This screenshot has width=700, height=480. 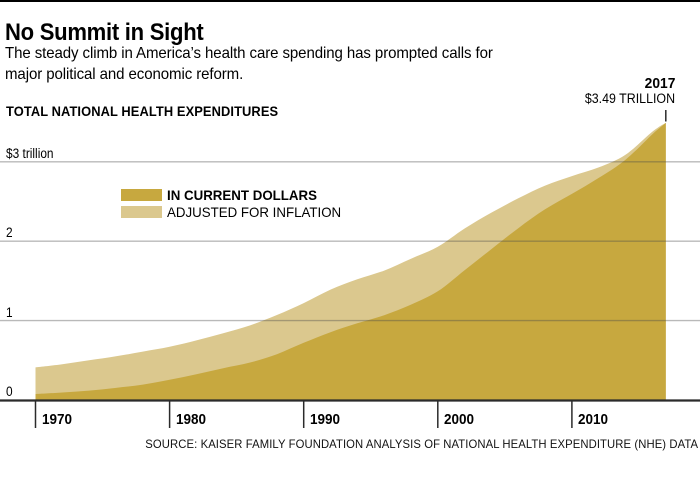 I want to click on top-rule, so click(x=350, y=1).